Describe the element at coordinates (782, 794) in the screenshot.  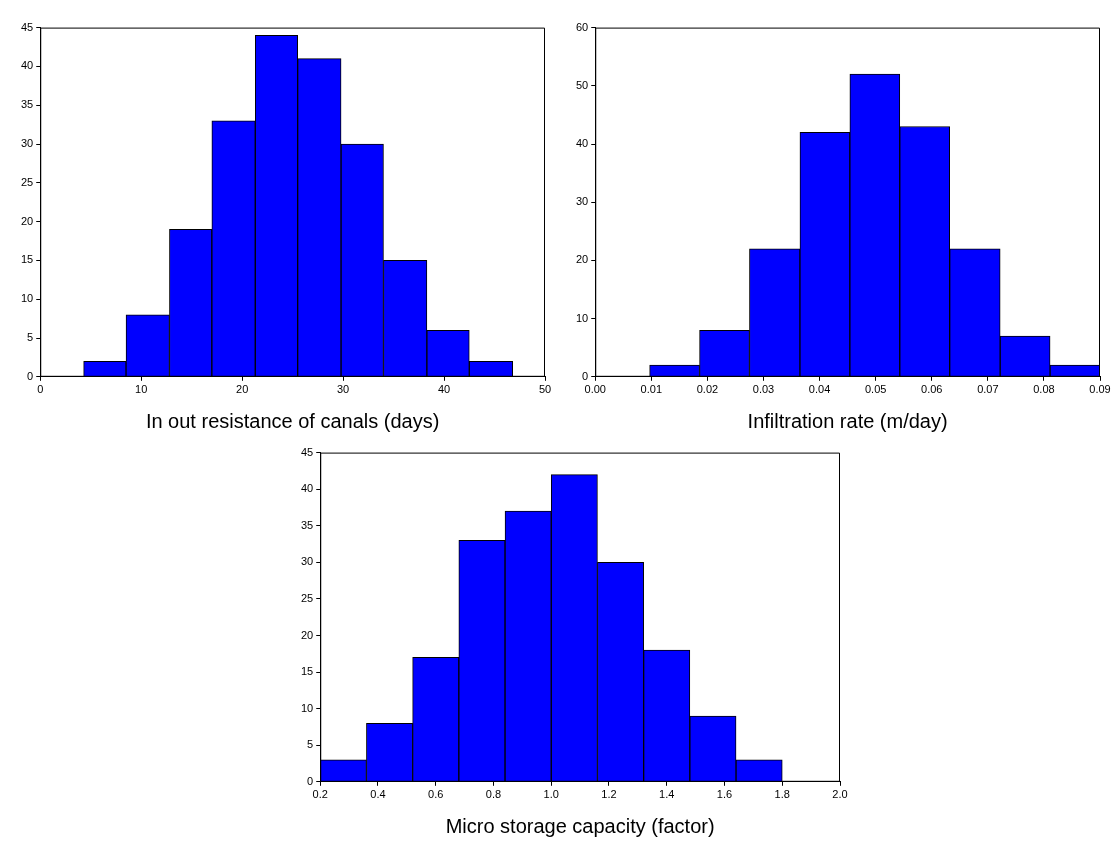
I see `x-tick-label: 1.8` at that location.